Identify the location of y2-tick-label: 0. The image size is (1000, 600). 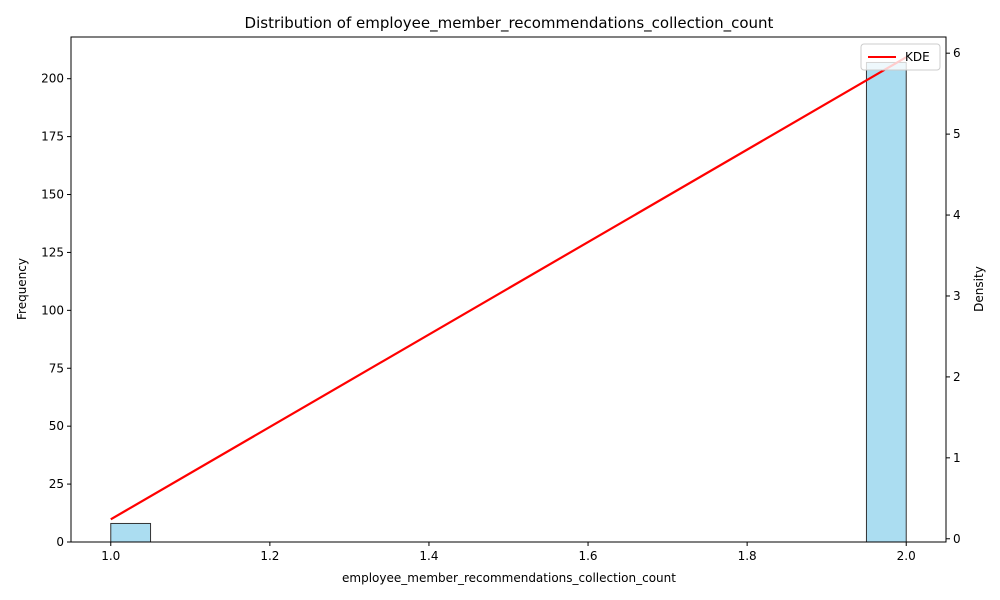
(957, 539).